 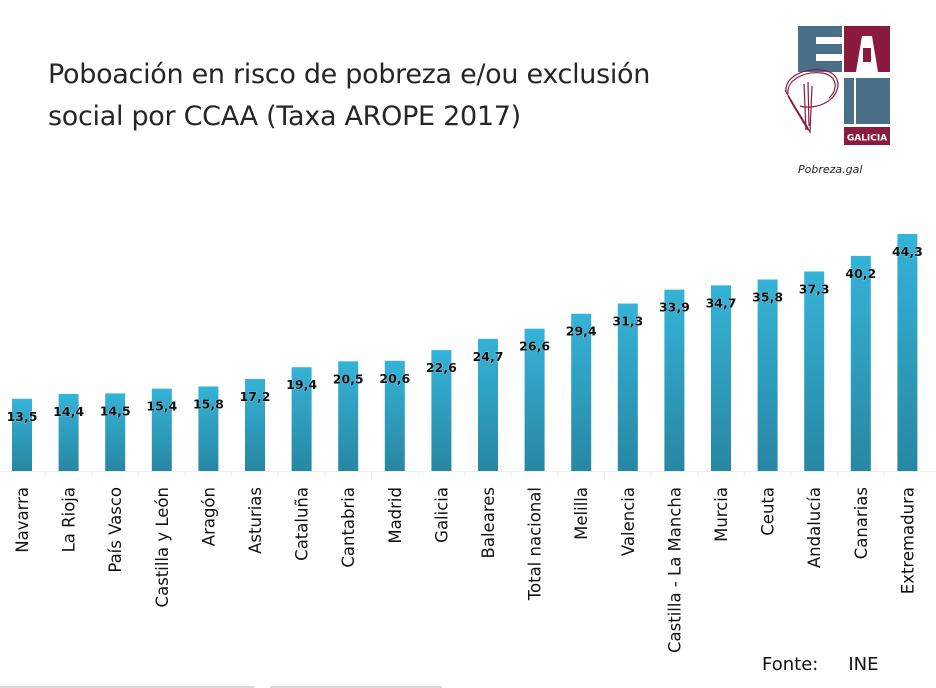 I want to click on category-label: Asturias, so click(x=255, y=520).